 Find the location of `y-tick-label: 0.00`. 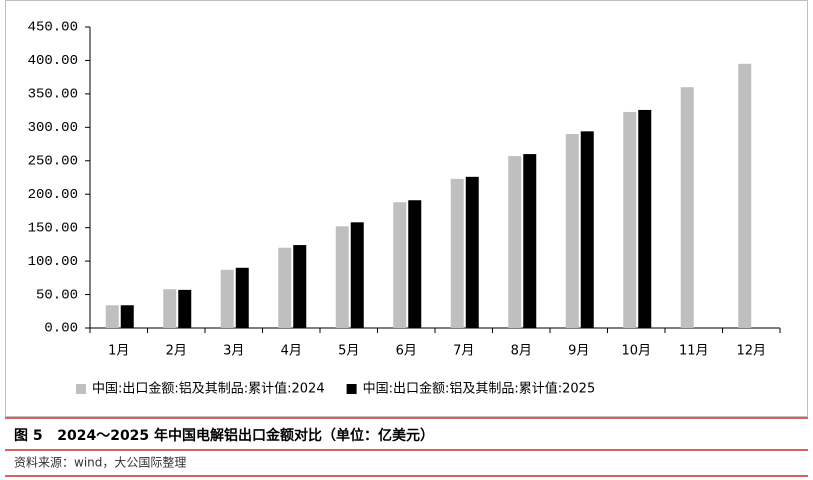

y-tick-label: 0.00 is located at coordinates (61, 329).